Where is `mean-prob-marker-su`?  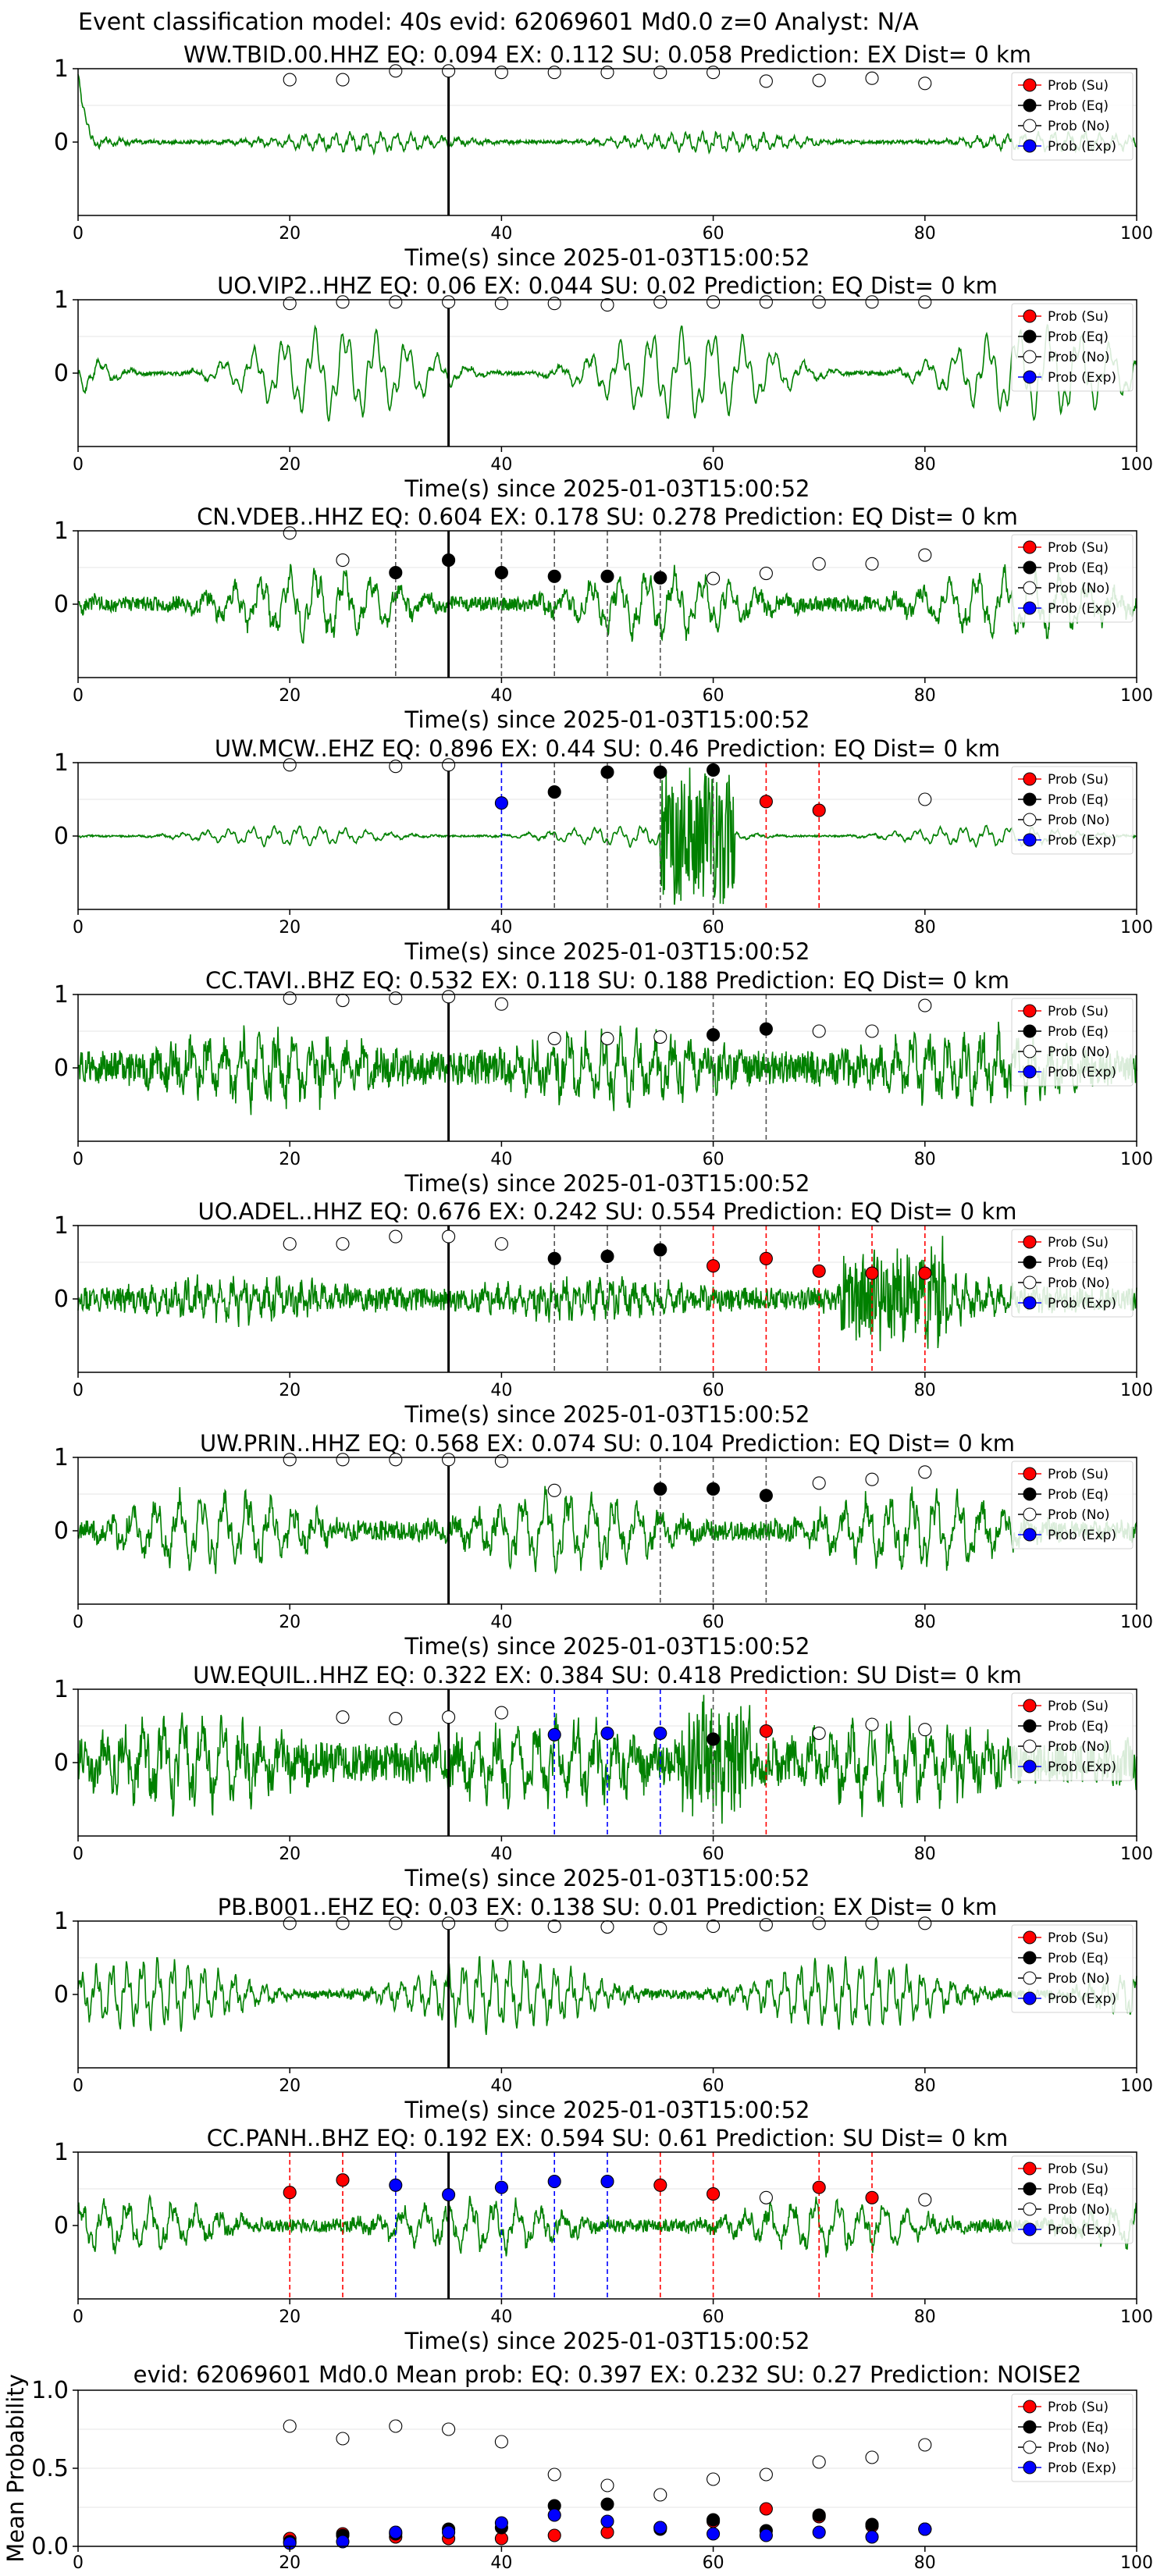
mean-prob-marker-su is located at coordinates (766, 2509).